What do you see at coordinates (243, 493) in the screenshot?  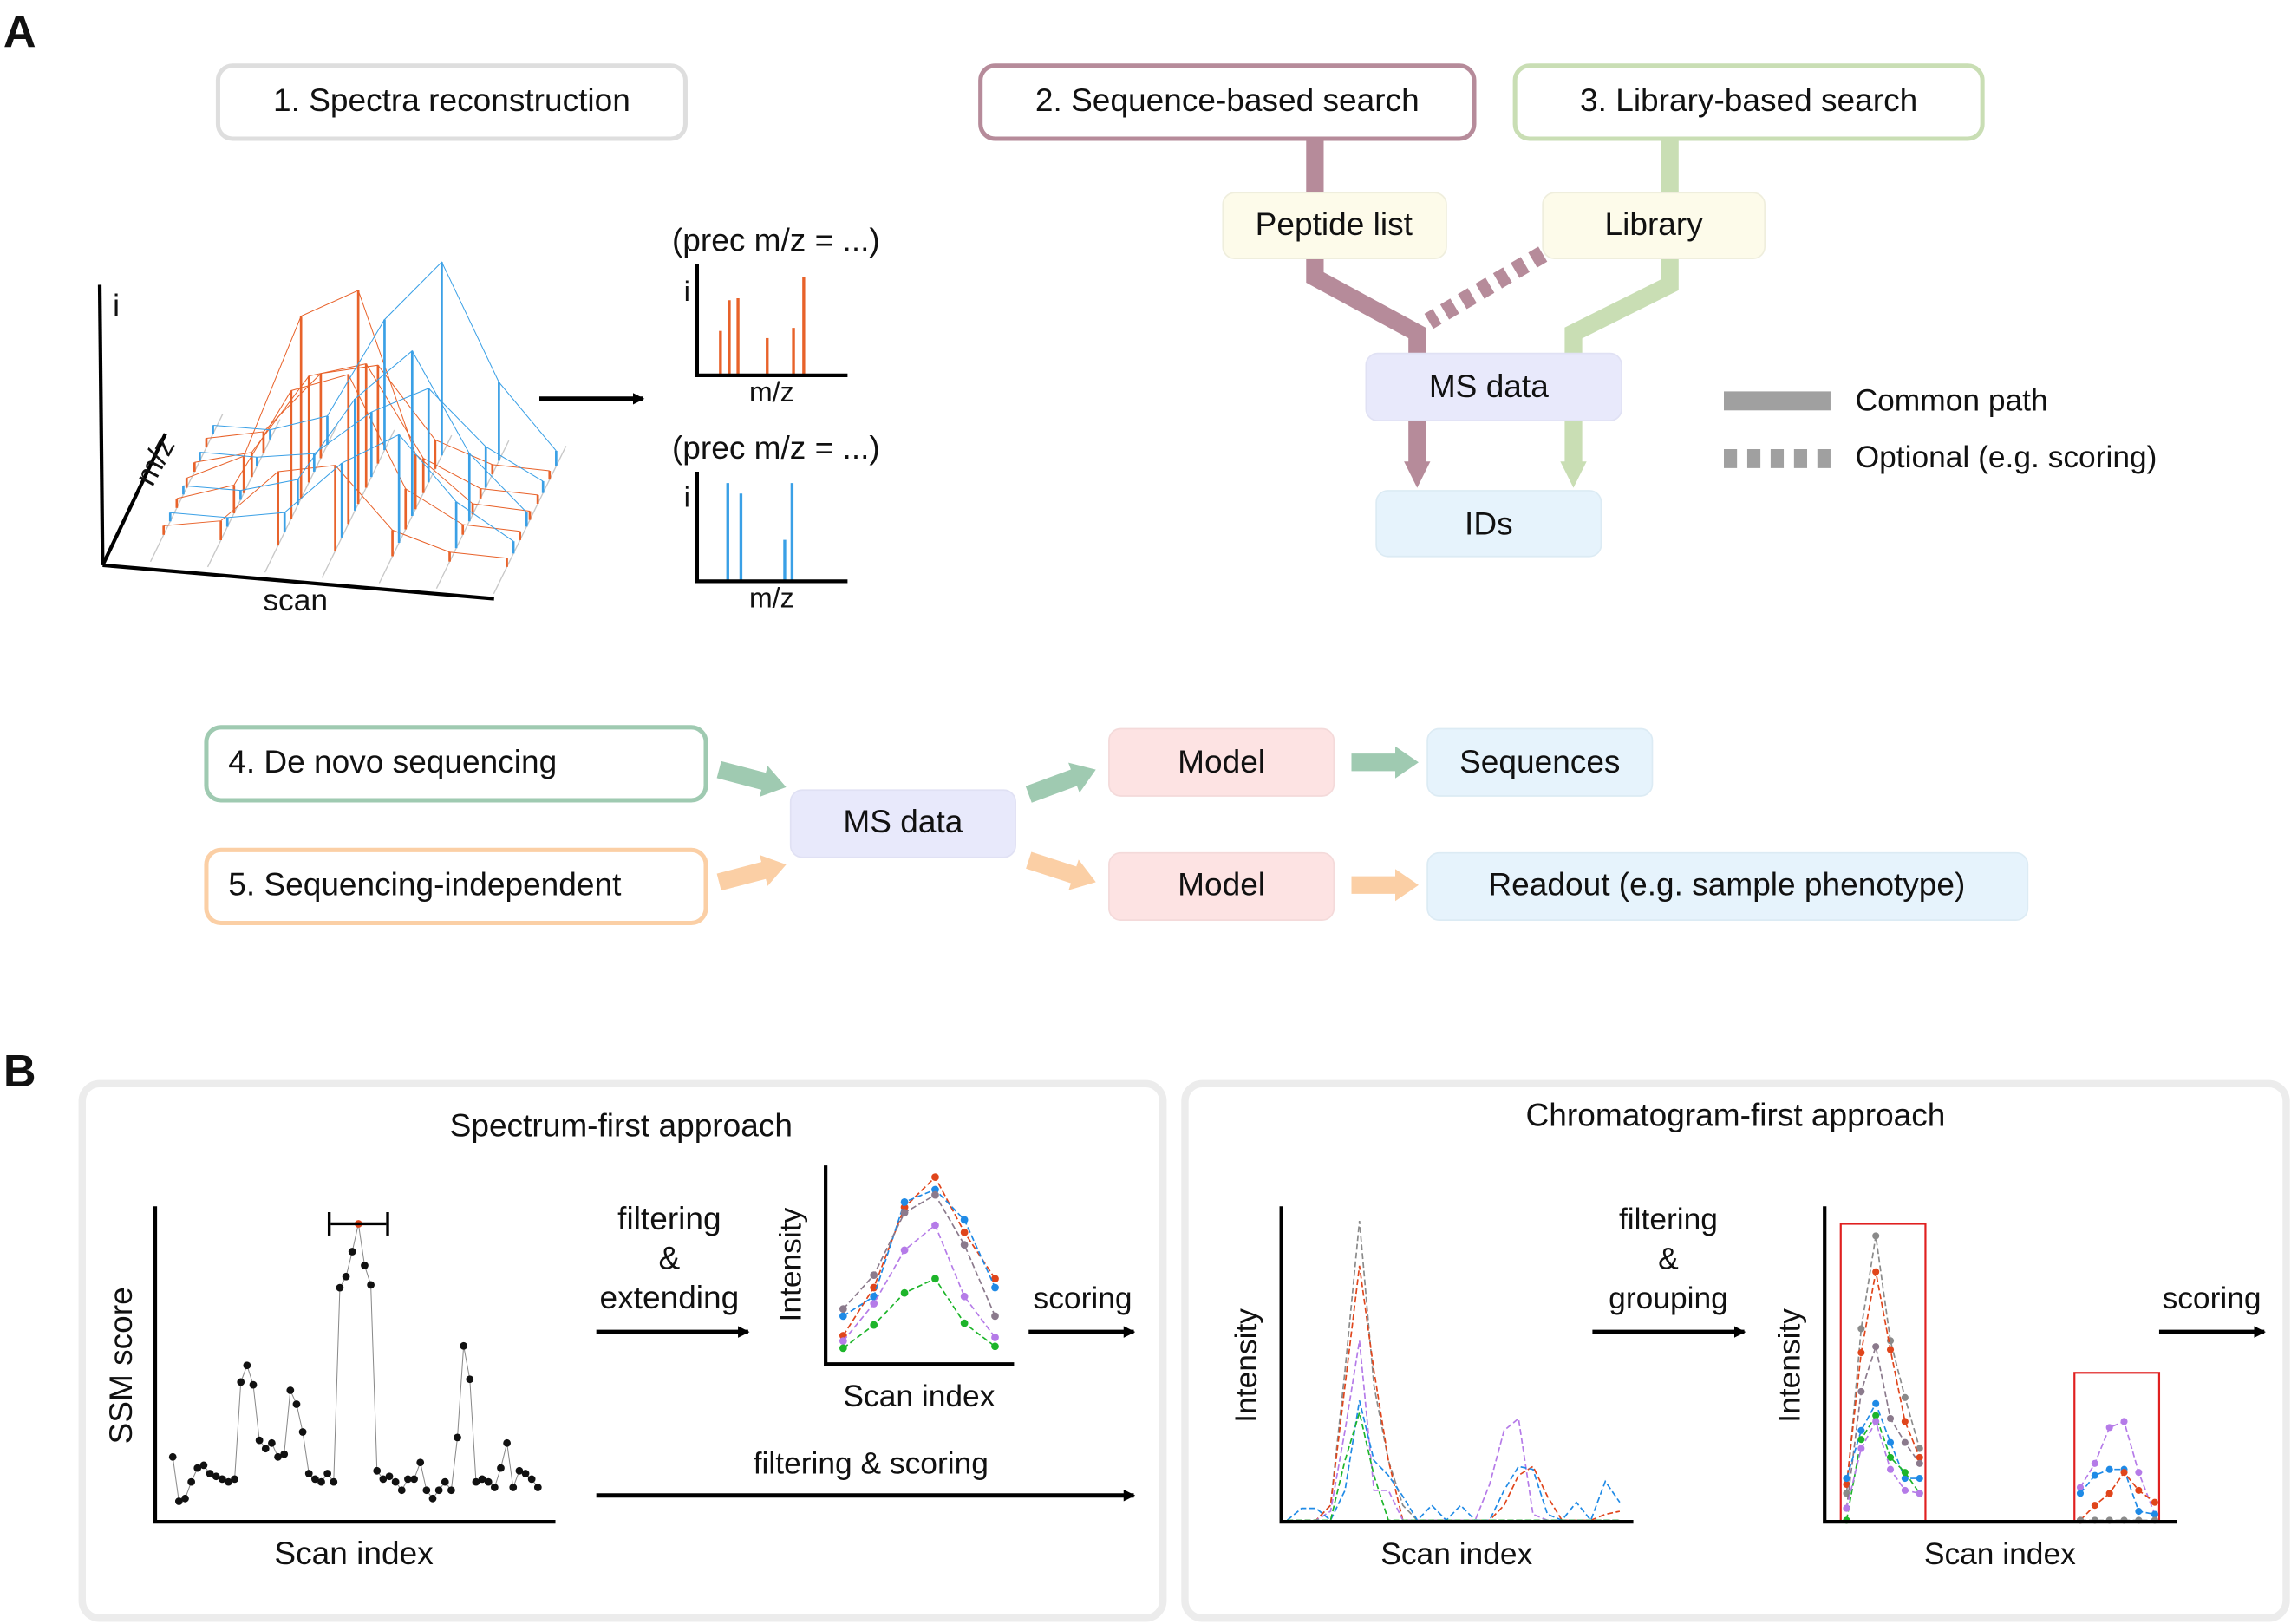 I see `scan-baseline` at bounding box center [243, 493].